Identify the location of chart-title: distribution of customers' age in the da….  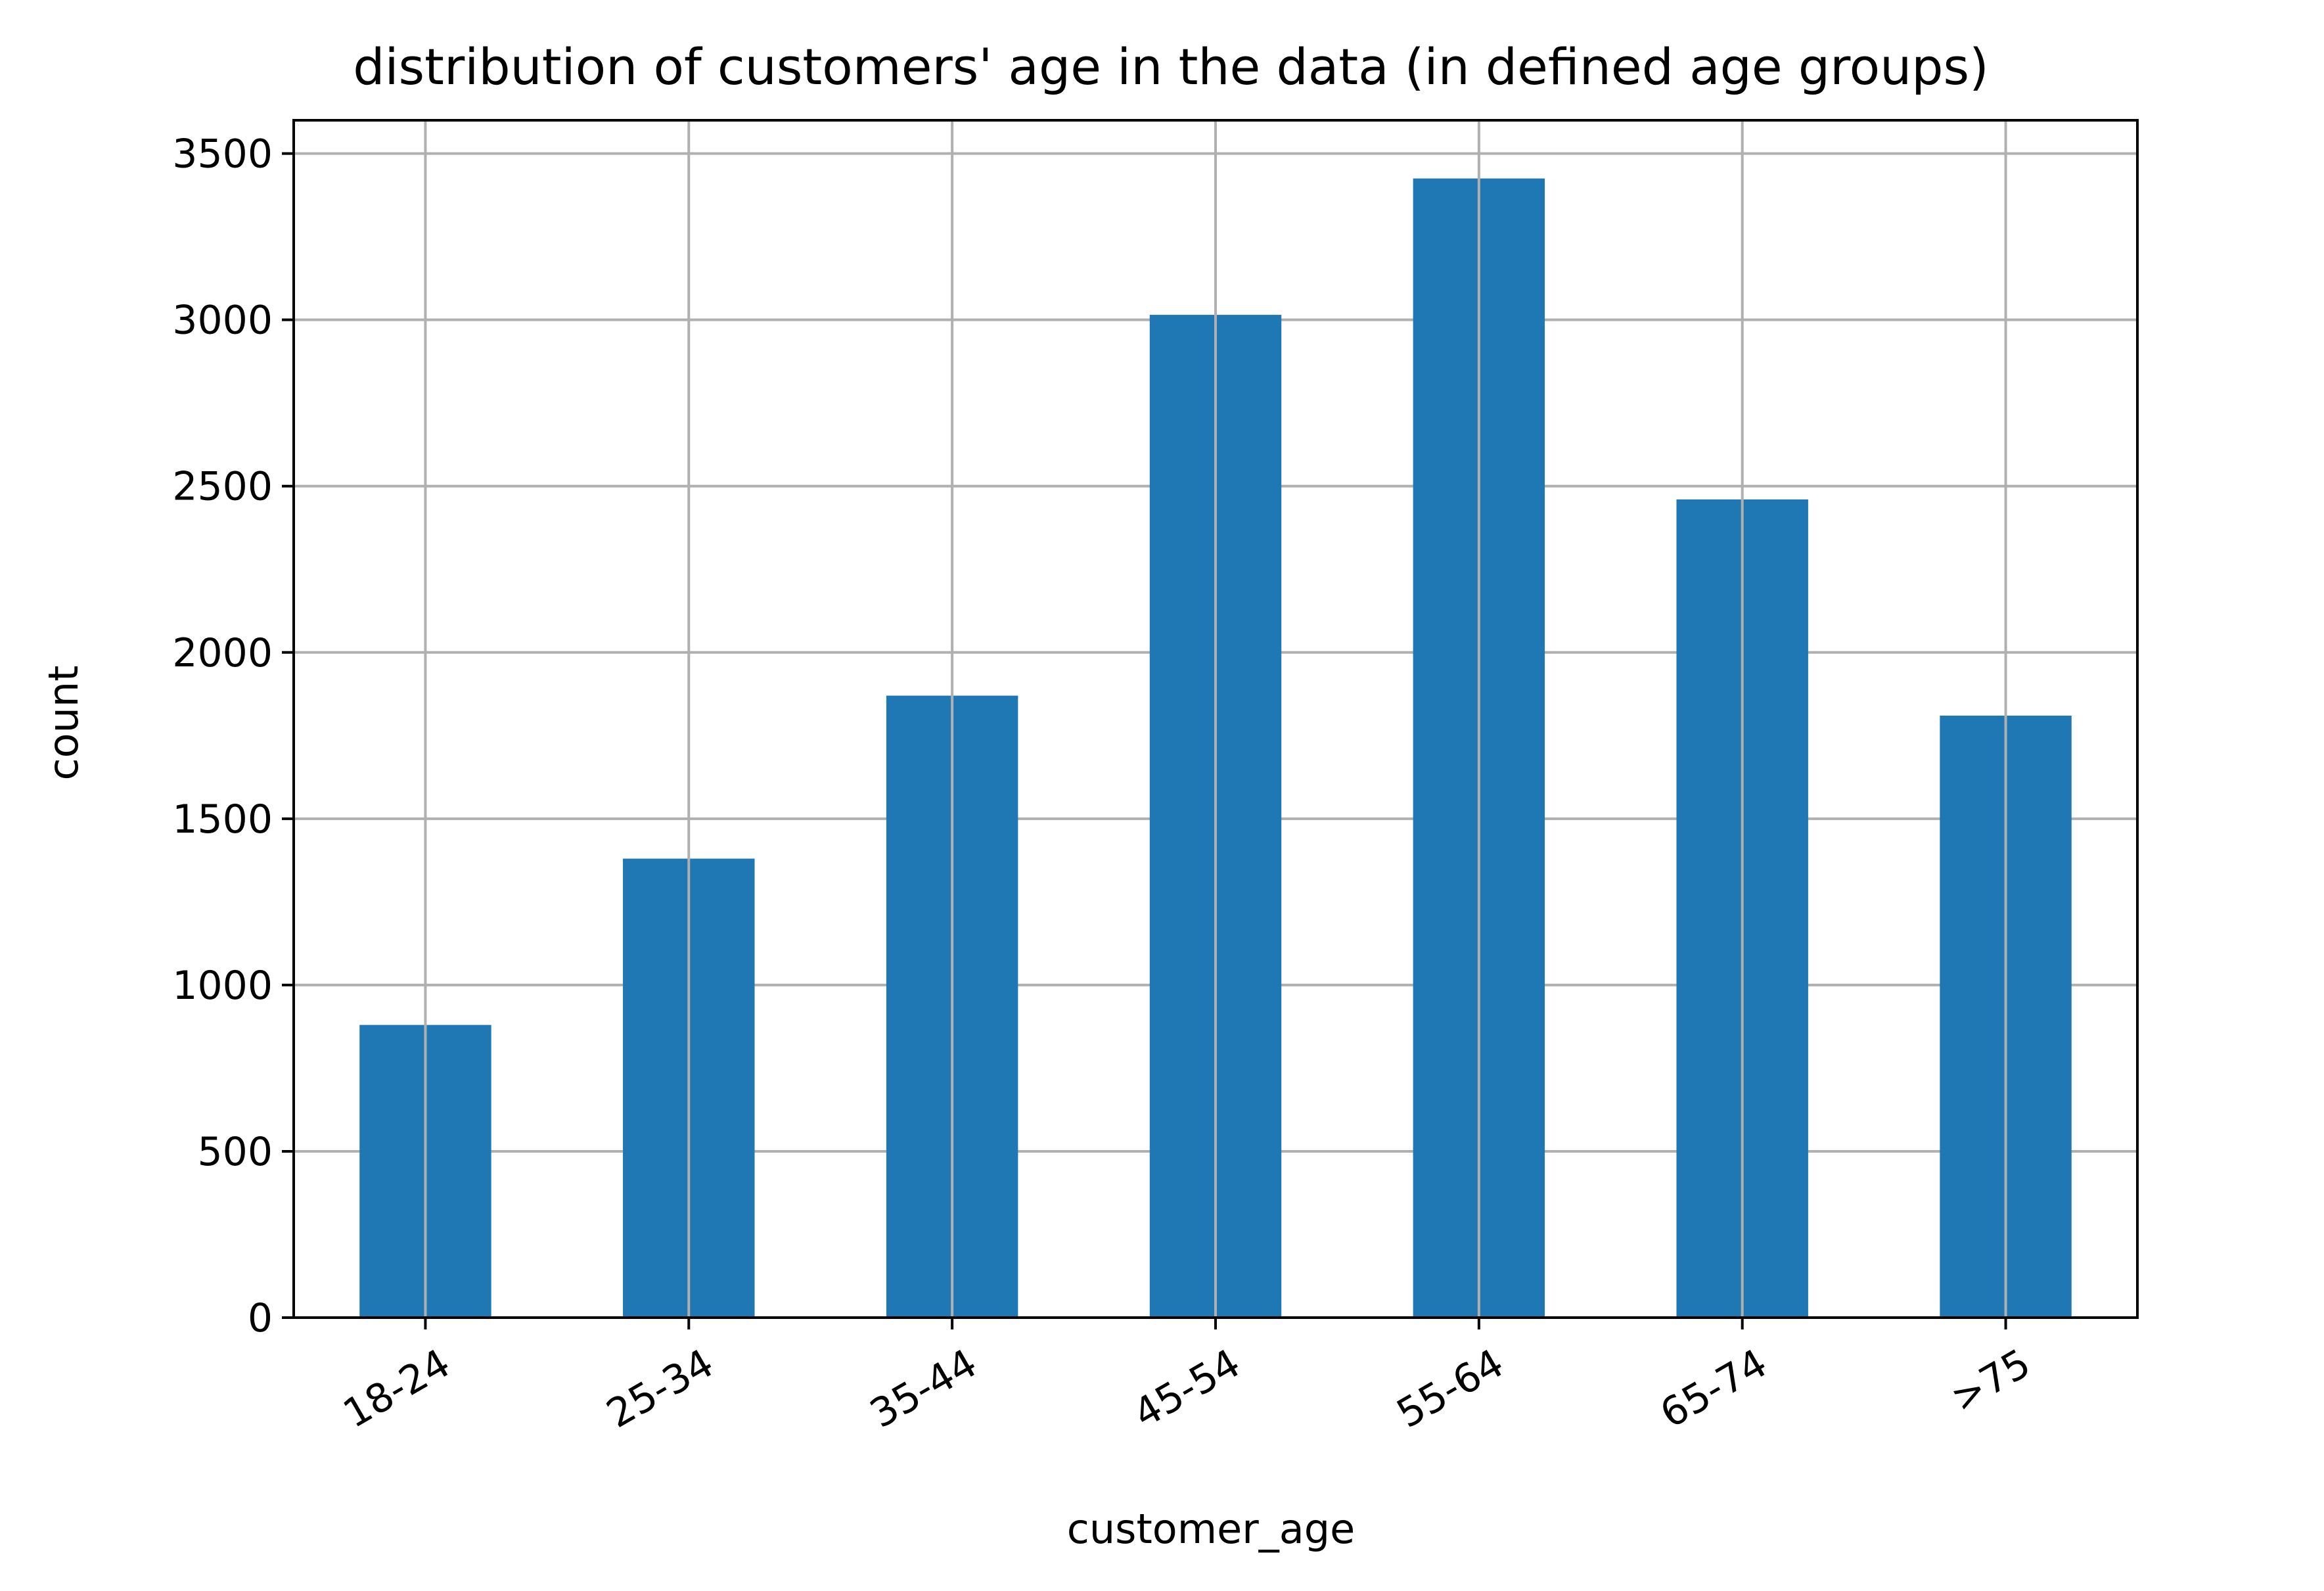
(1171, 66).